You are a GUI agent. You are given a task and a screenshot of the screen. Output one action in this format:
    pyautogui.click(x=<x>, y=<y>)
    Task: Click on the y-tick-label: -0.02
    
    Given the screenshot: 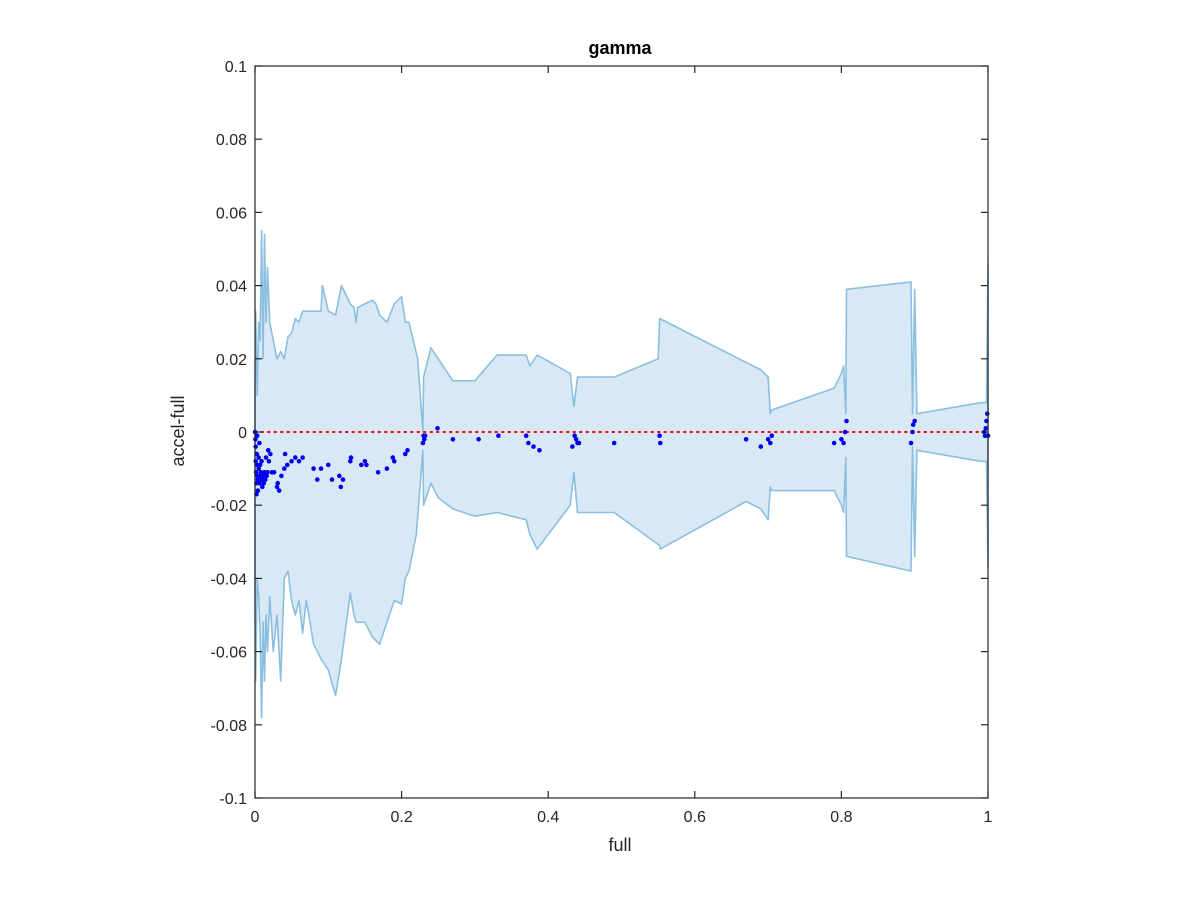 What is the action you would take?
    pyautogui.click(x=229, y=506)
    